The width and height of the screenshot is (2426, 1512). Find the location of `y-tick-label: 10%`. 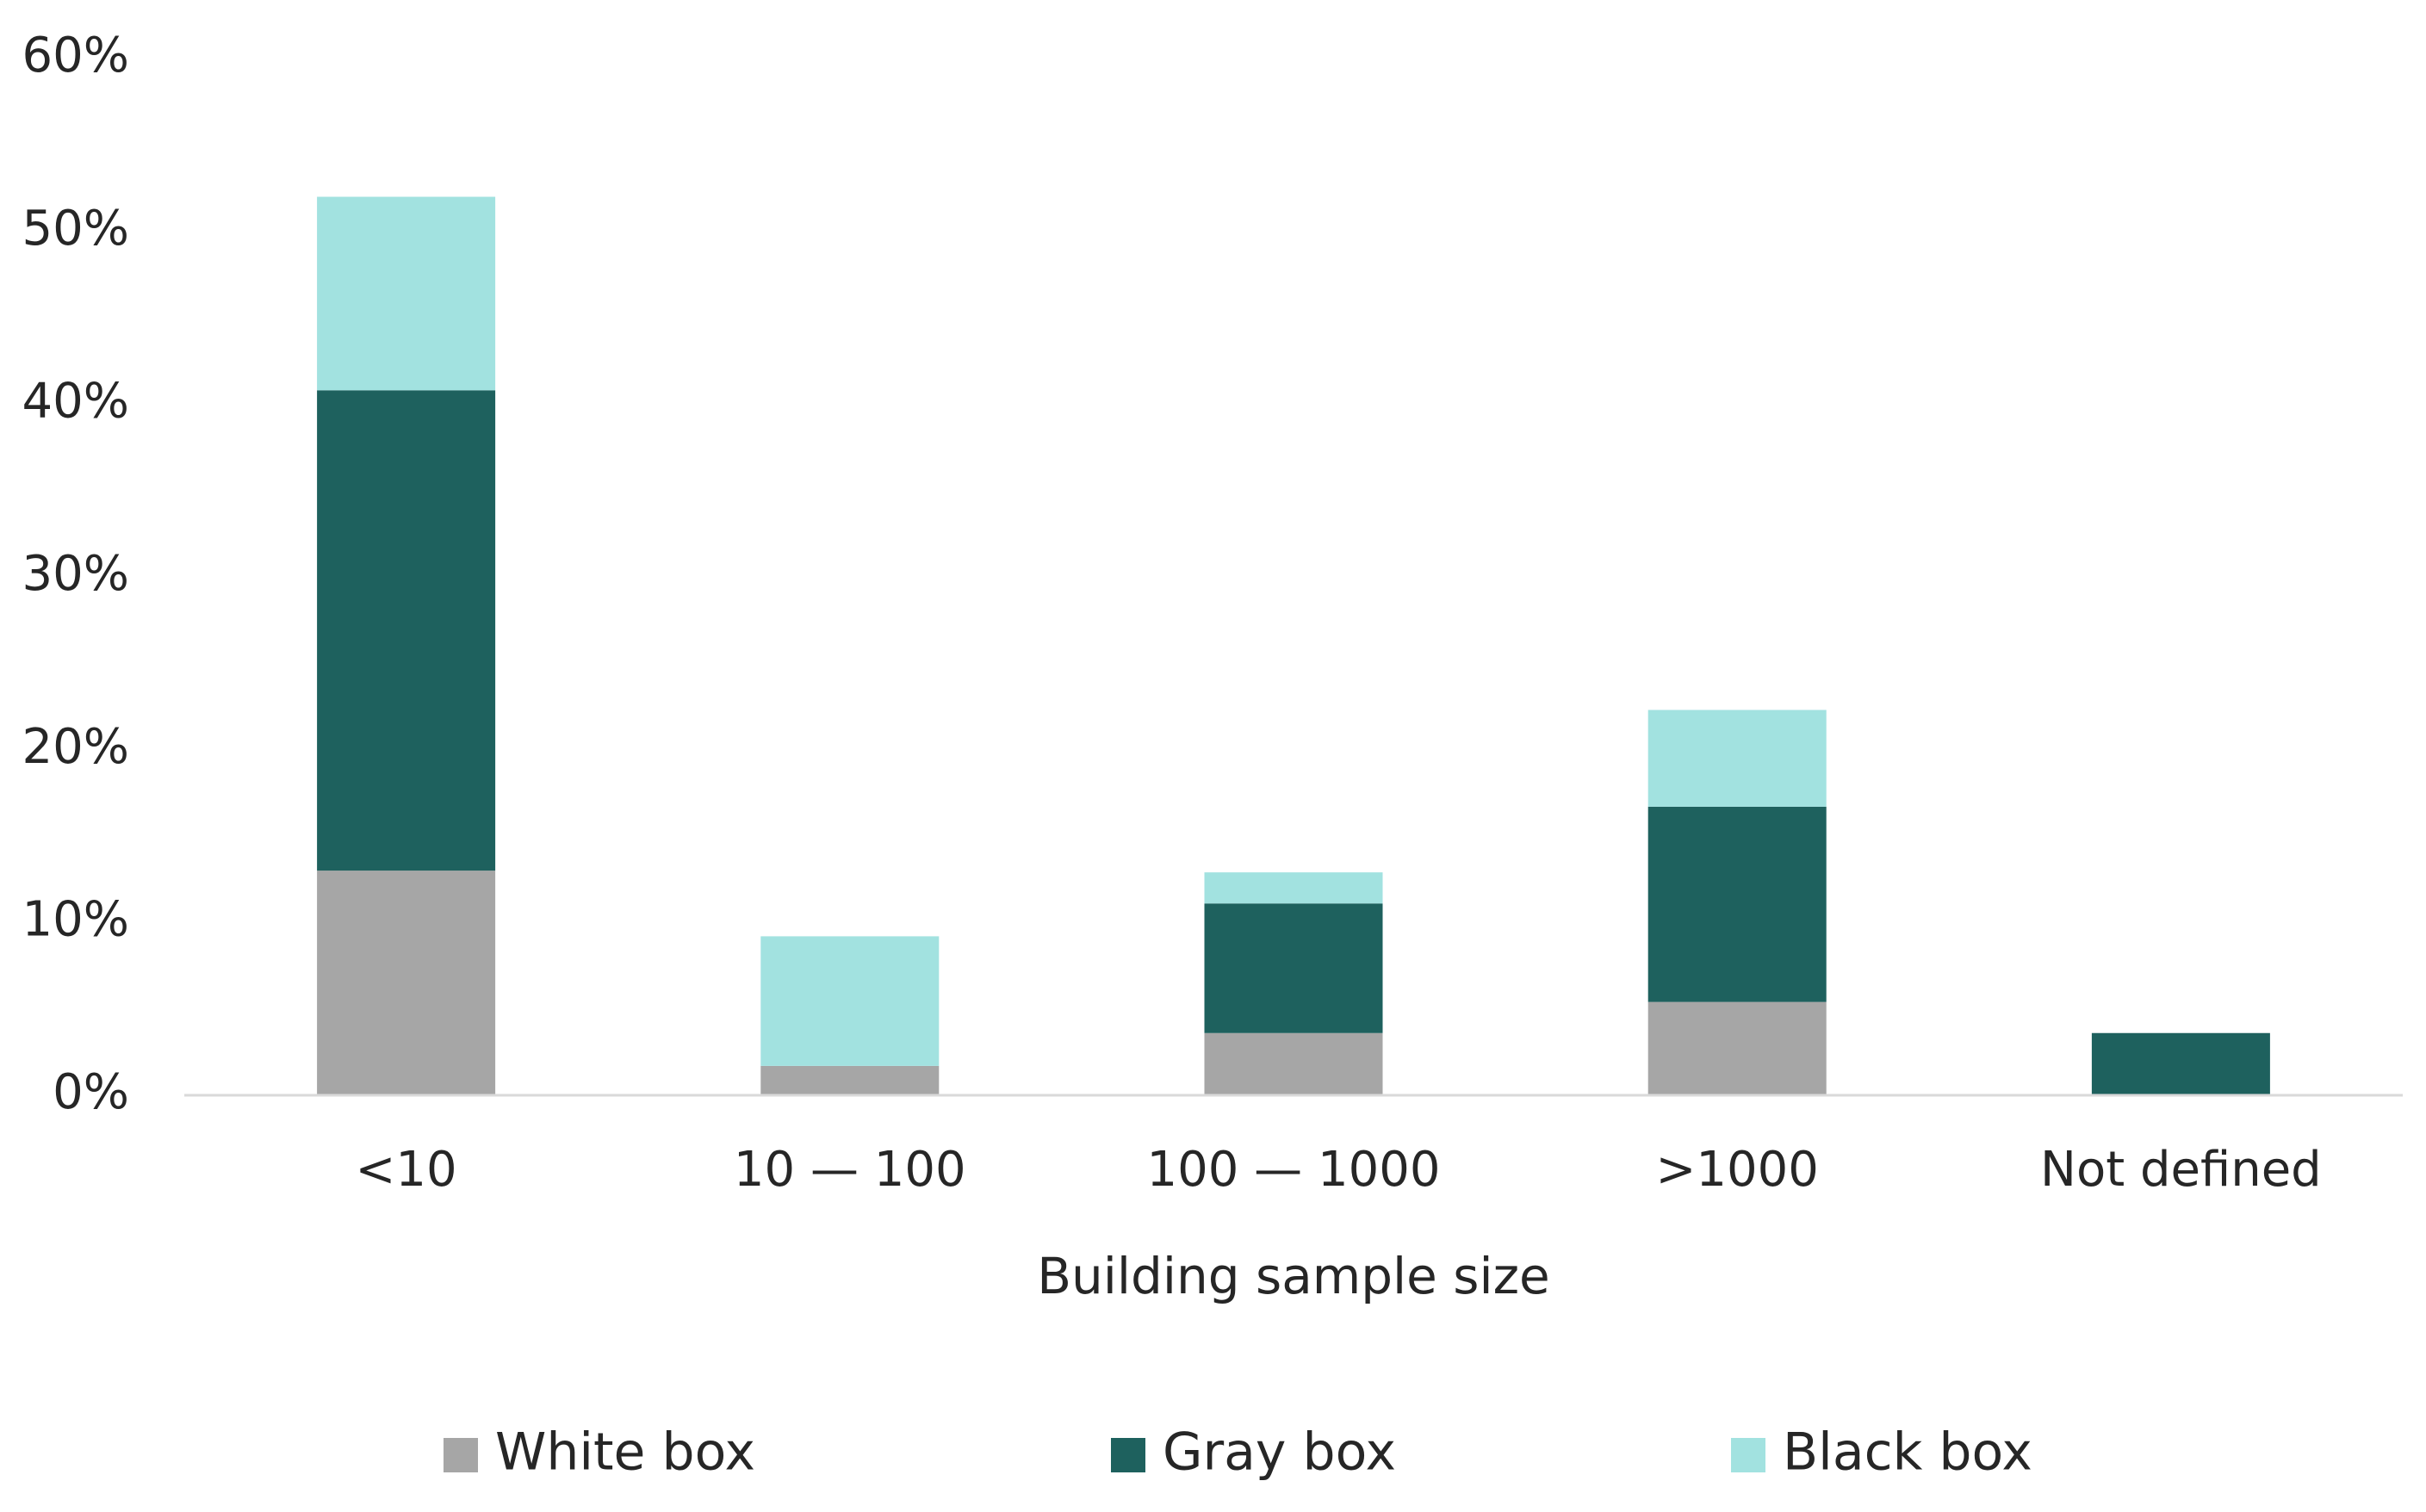

y-tick-label: 10% is located at coordinates (75, 919).